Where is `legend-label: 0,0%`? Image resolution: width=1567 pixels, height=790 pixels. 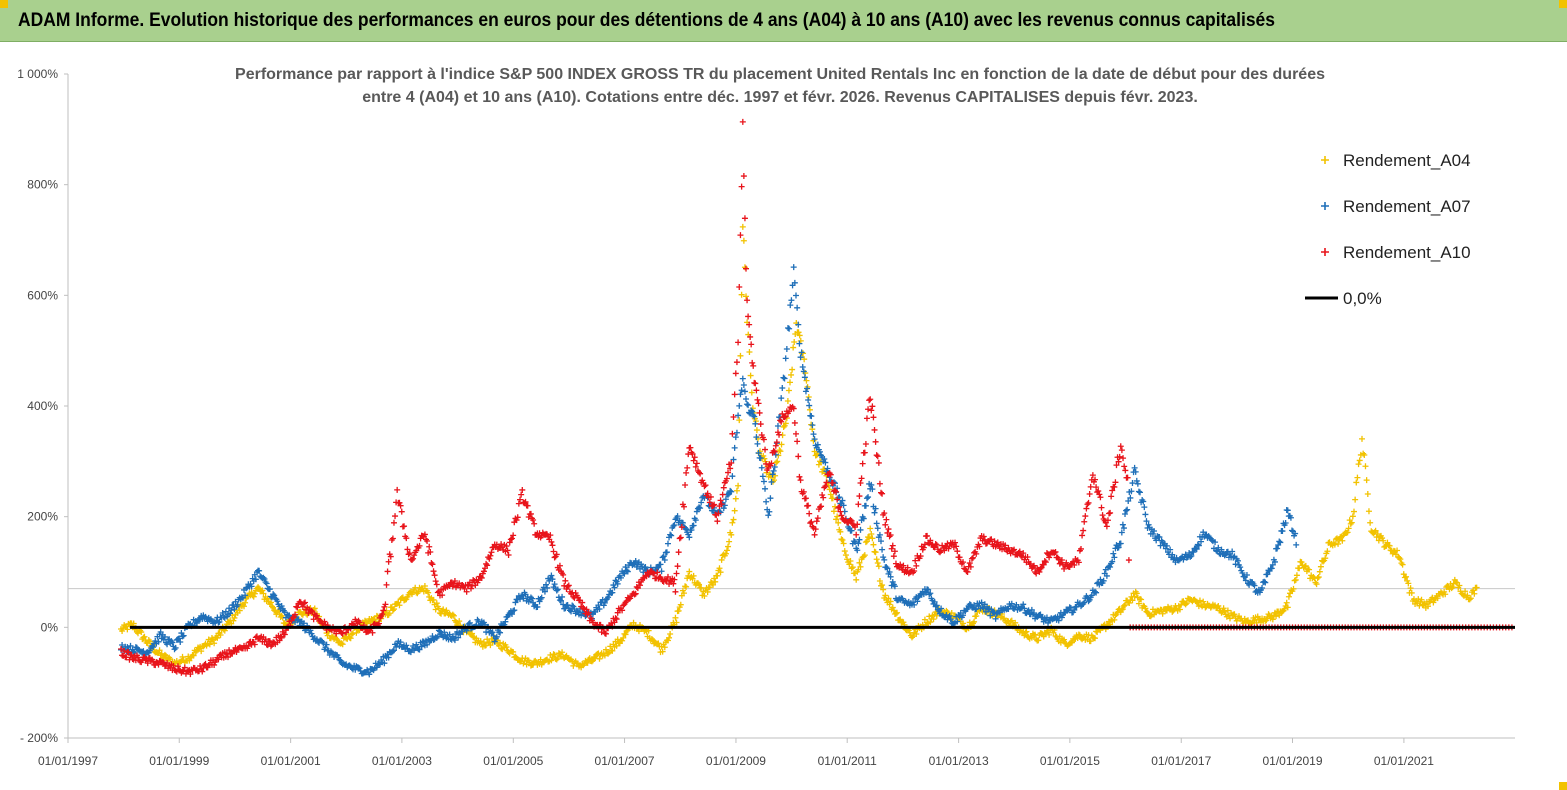 legend-label: 0,0% is located at coordinates (1362, 298).